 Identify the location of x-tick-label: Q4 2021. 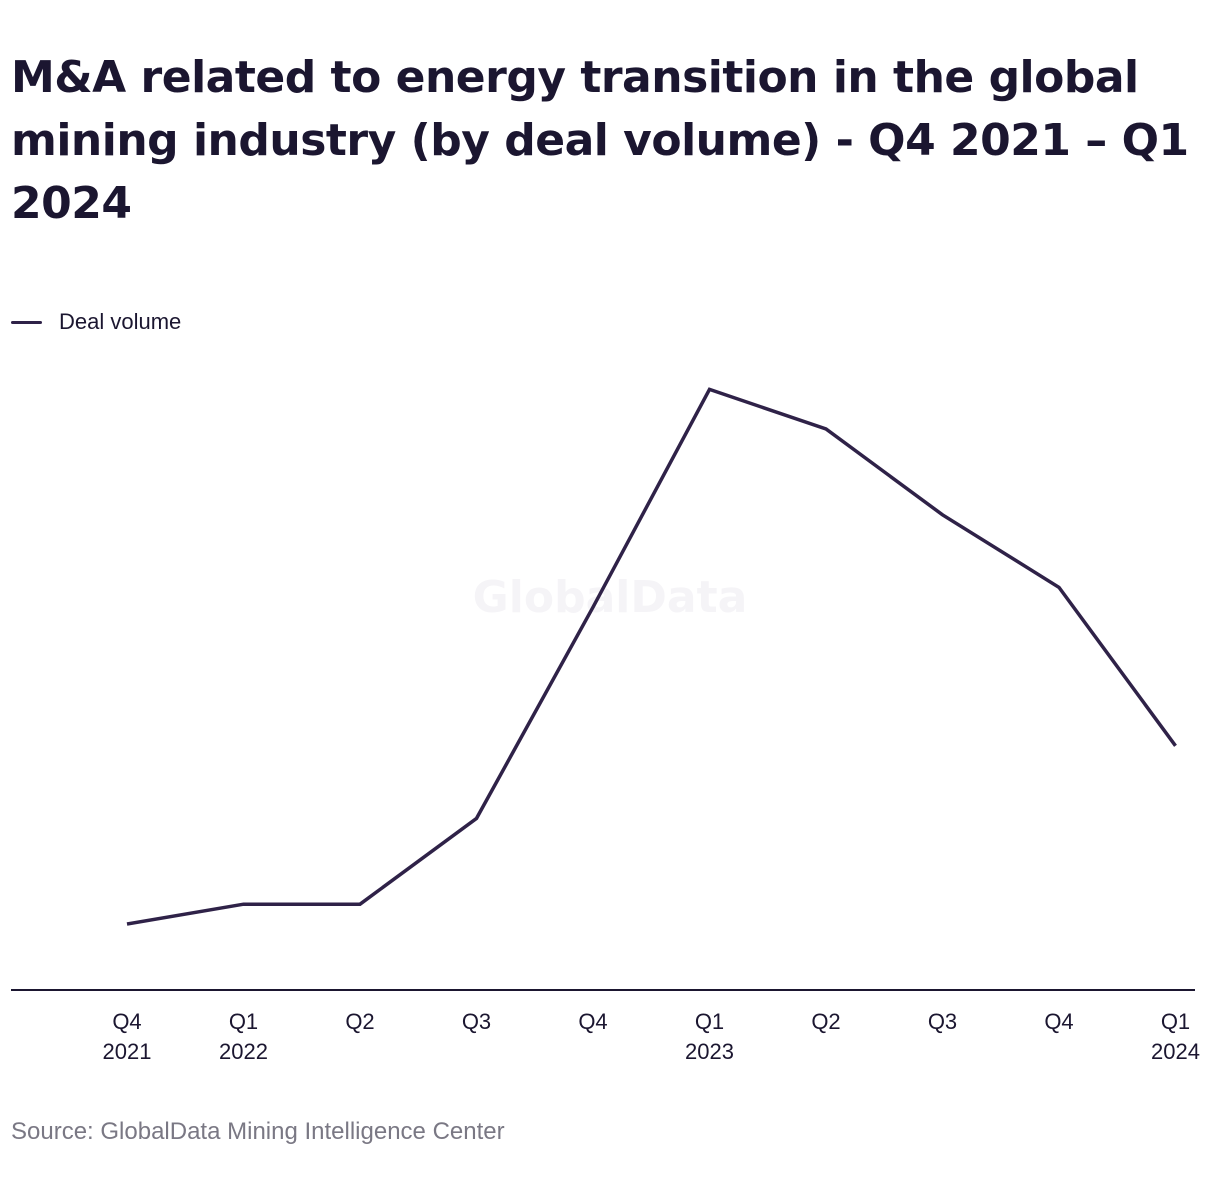
(127, 1036).